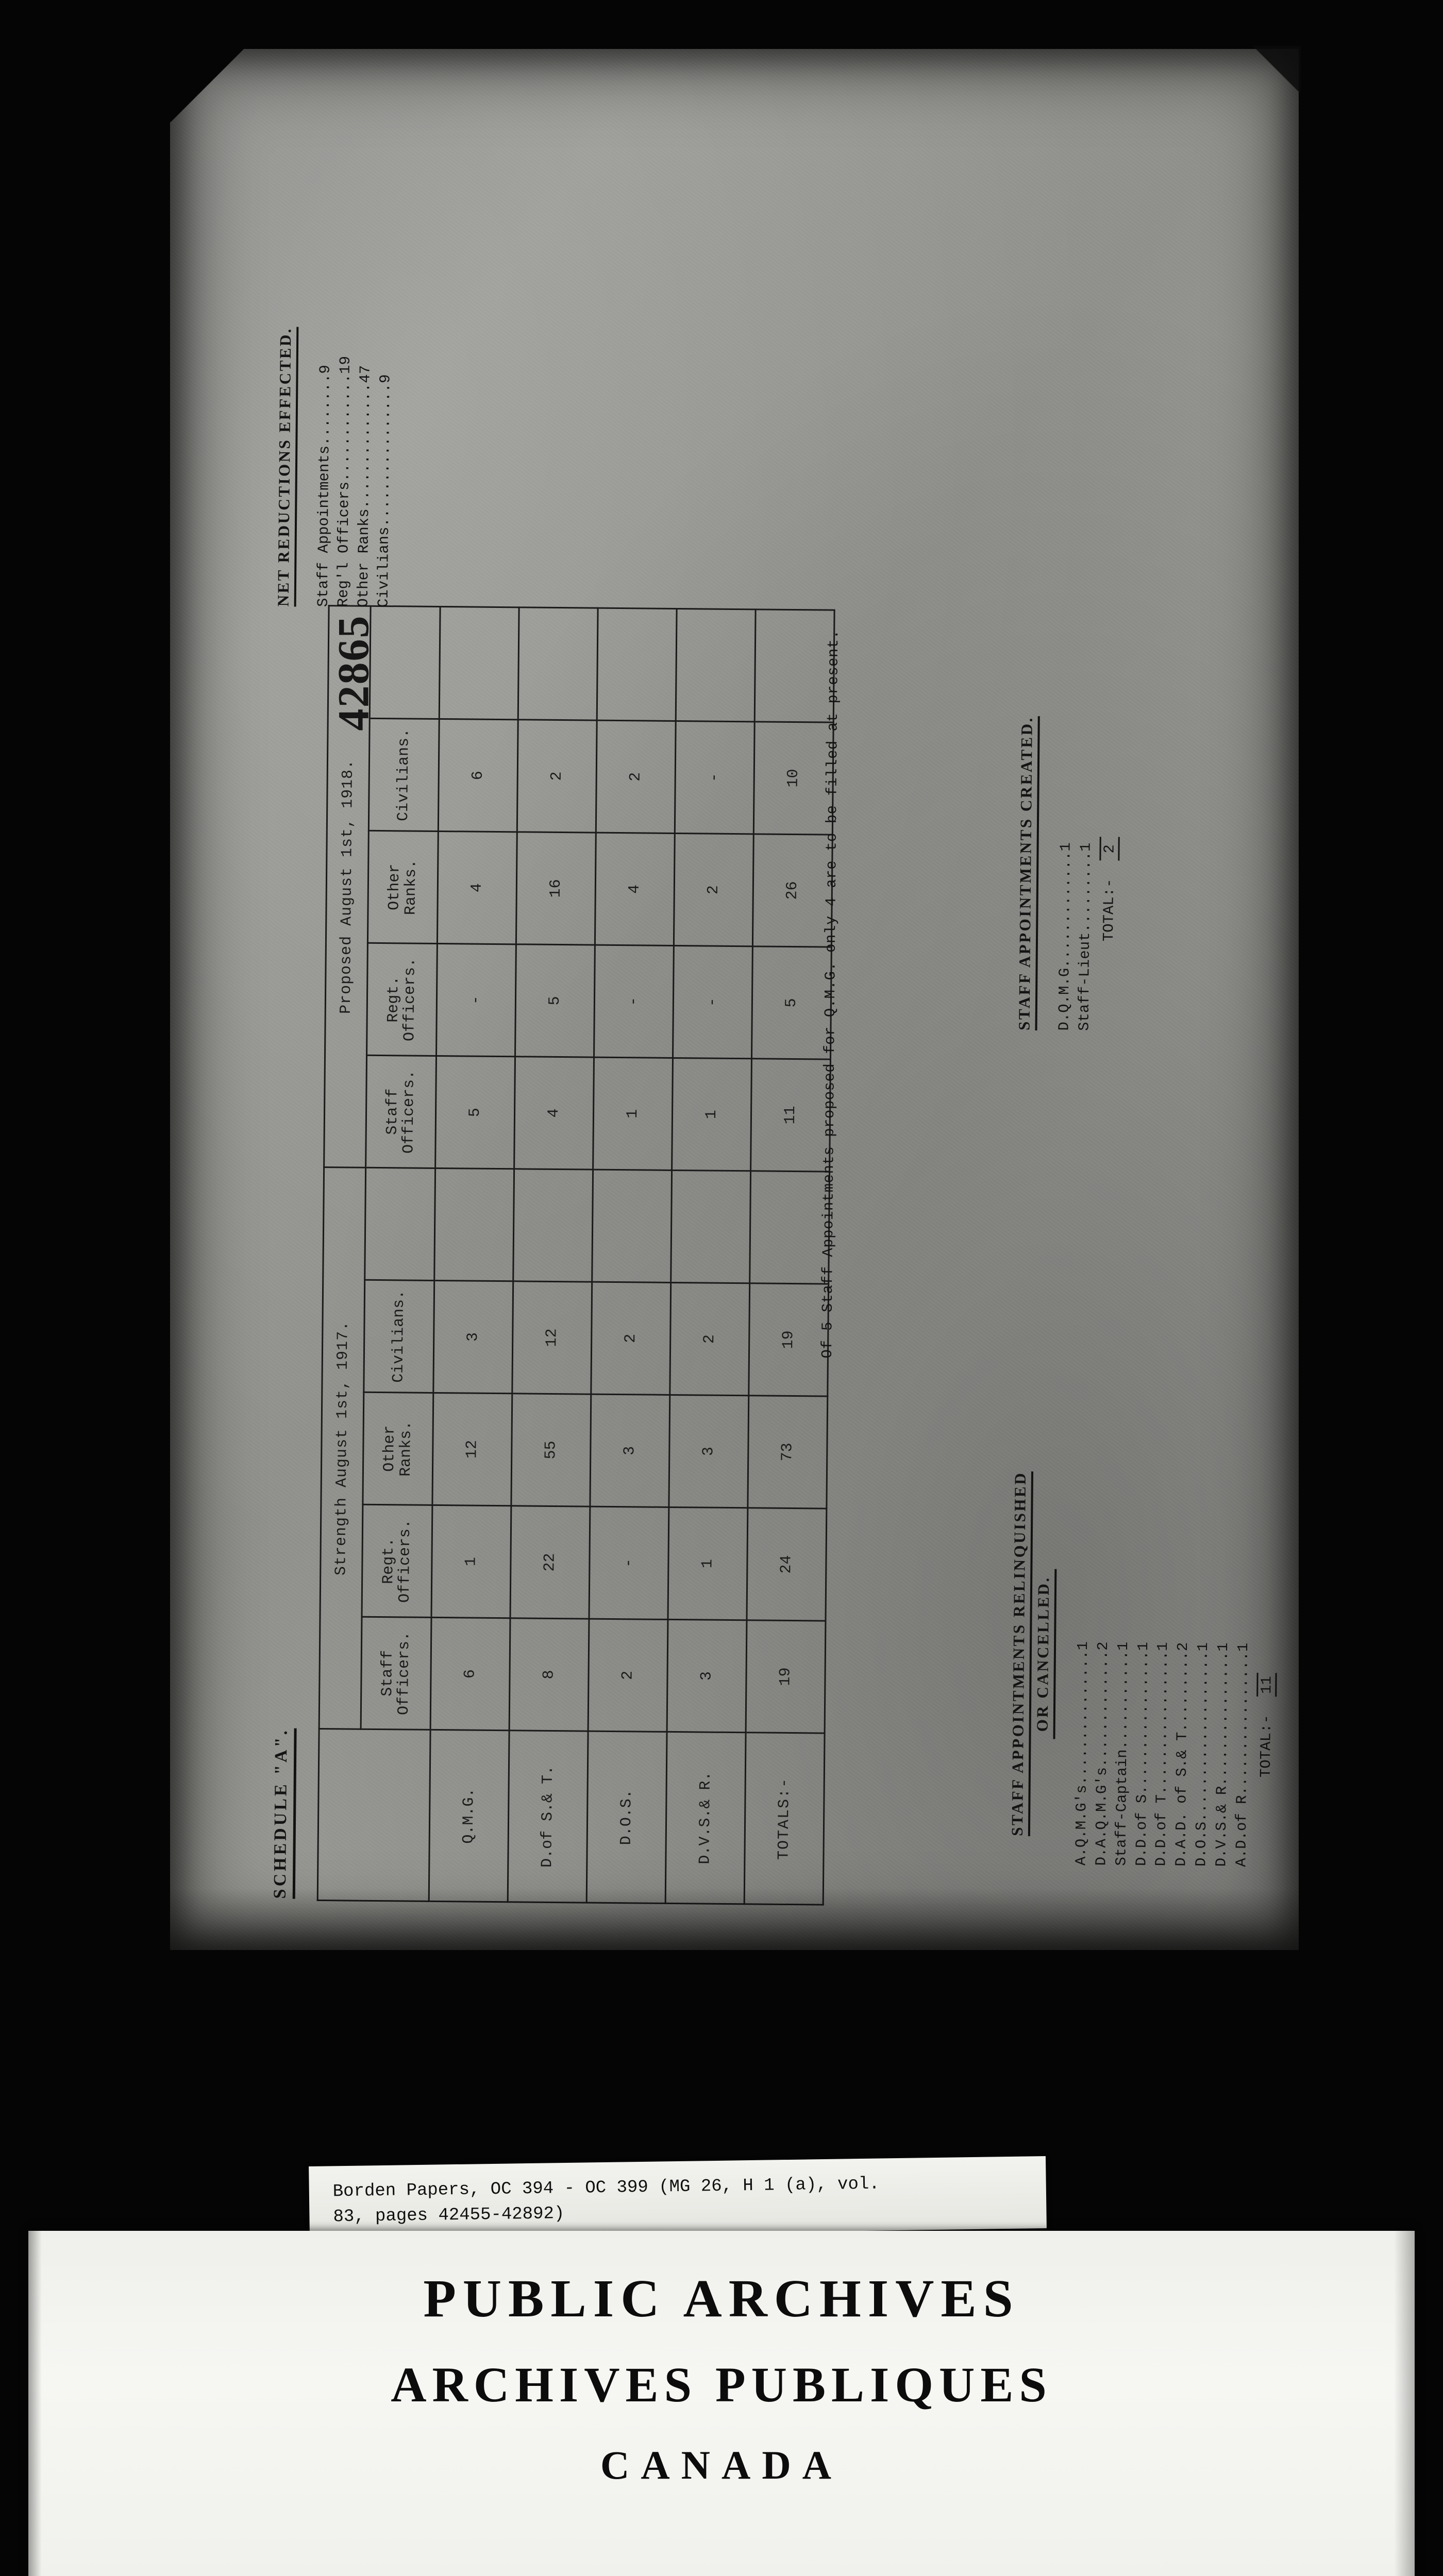  What do you see at coordinates (790, 1115) in the screenshot?
I see `total-1918-0: 11` at bounding box center [790, 1115].